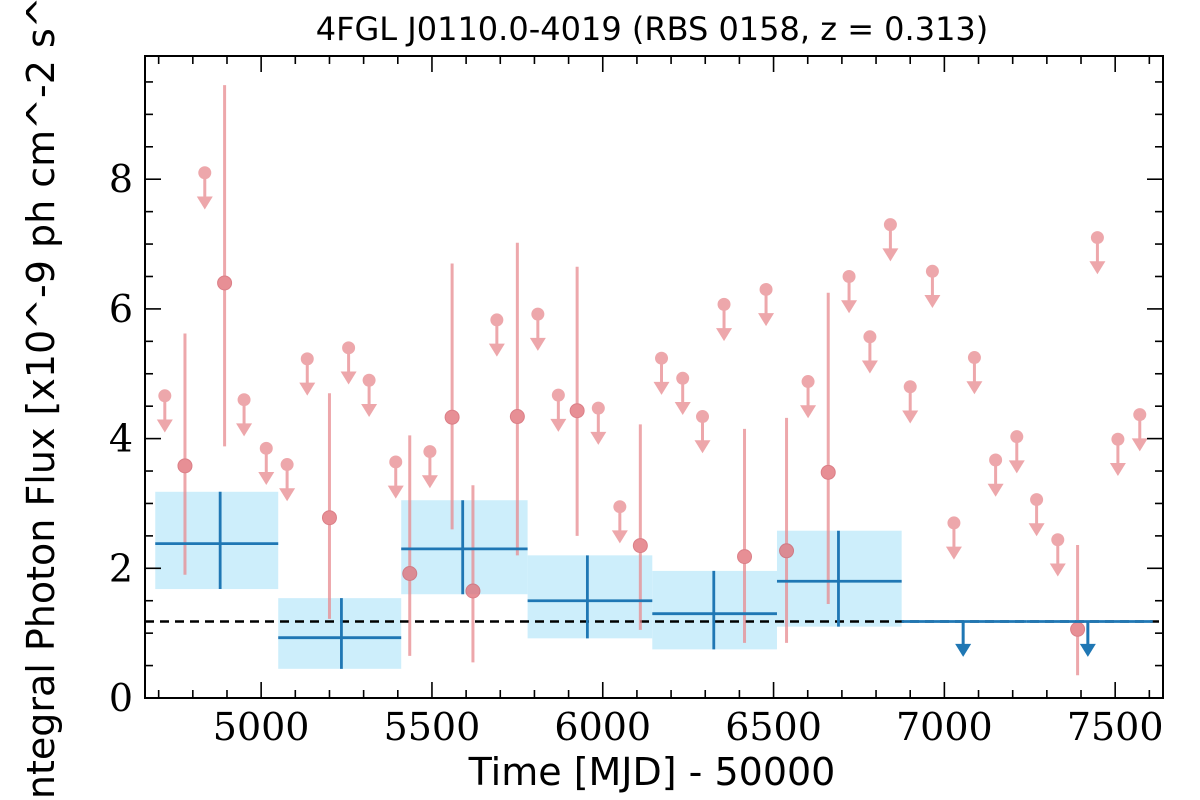  What do you see at coordinates (121, 439) in the screenshot?
I see `y-tick-label: 4` at bounding box center [121, 439].